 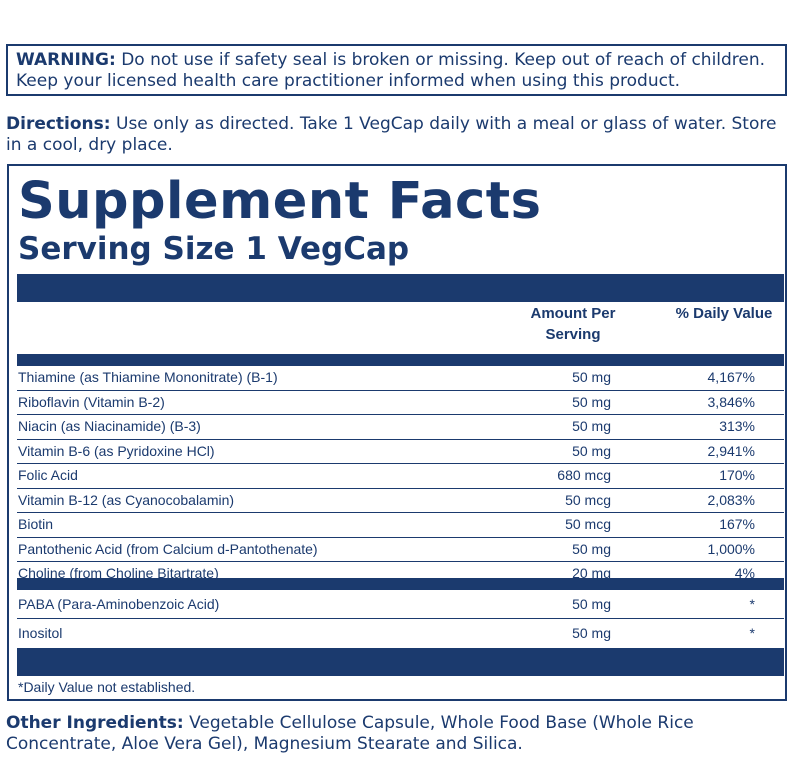 What do you see at coordinates (400, 403) in the screenshot?
I see `table-row: Riboflavin (Vitamin B-2) 50 mg 3,846%` at bounding box center [400, 403].